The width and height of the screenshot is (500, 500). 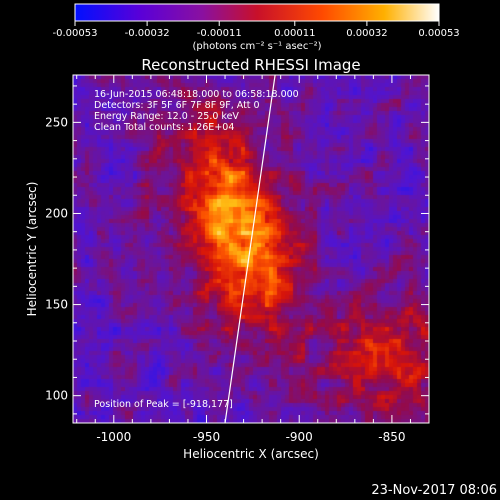 I want to click on colorbar-tick-label: 0.00053, so click(x=438, y=33).